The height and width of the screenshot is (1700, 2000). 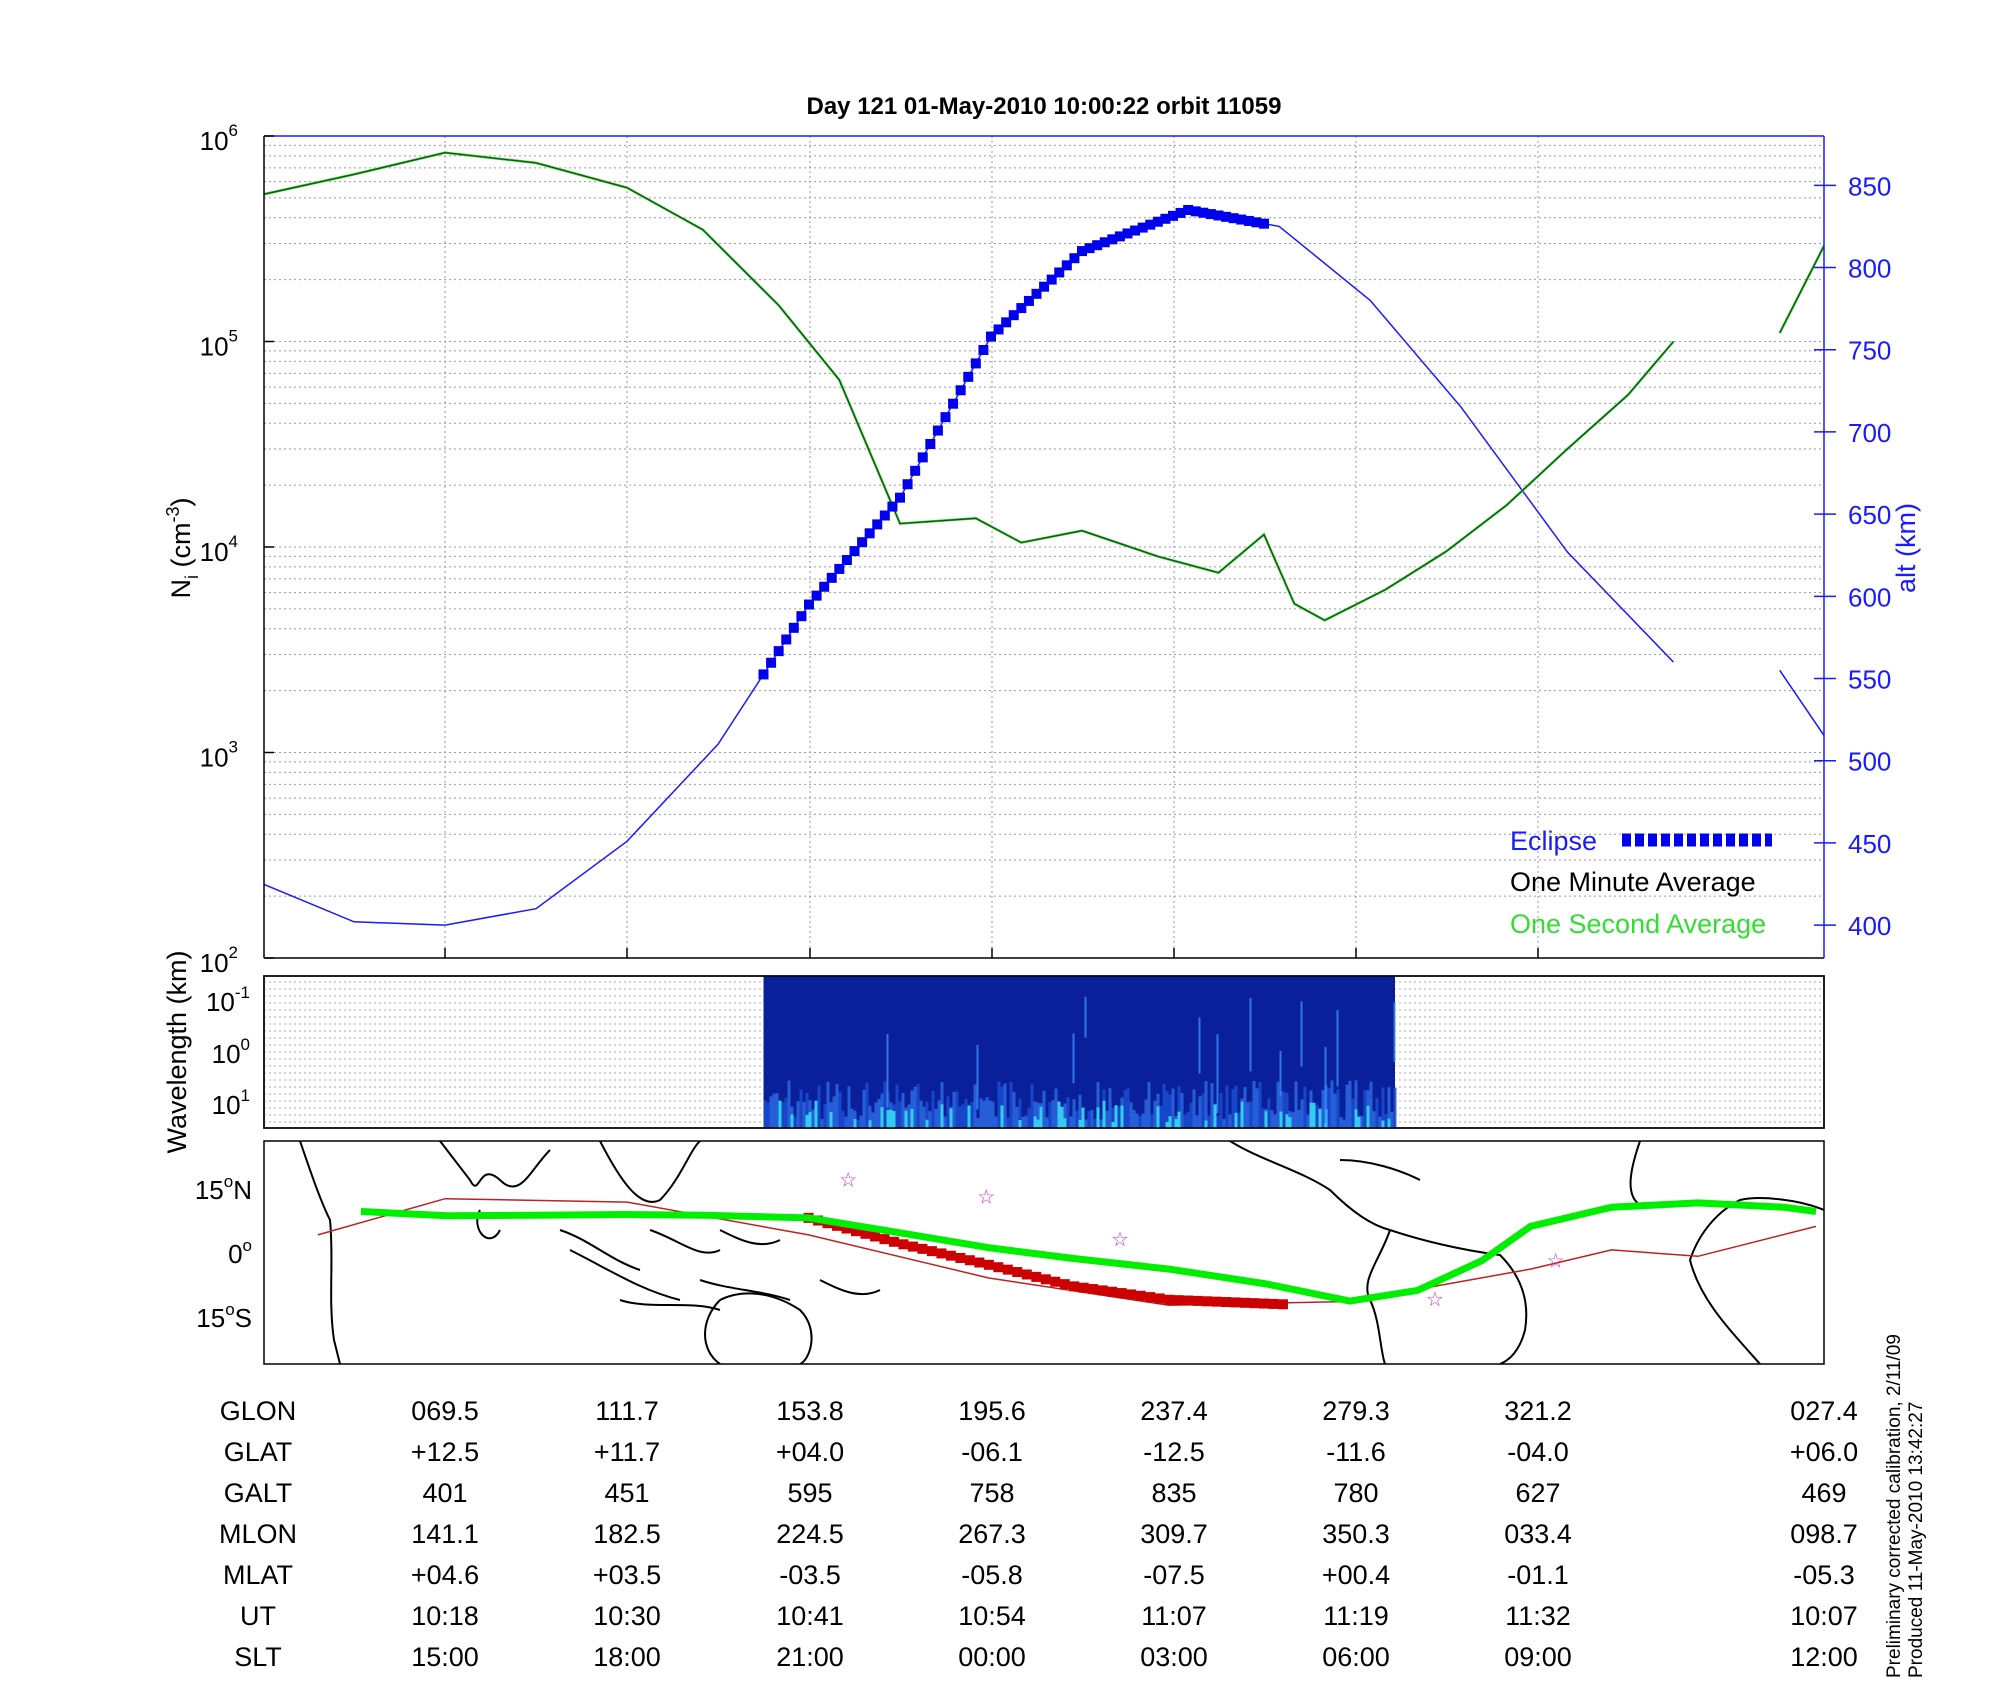 What do you see at coordinates (1869, 597) in the screenshot?
I see `right-tick-label: 600` at bounding box center [1869, 597].